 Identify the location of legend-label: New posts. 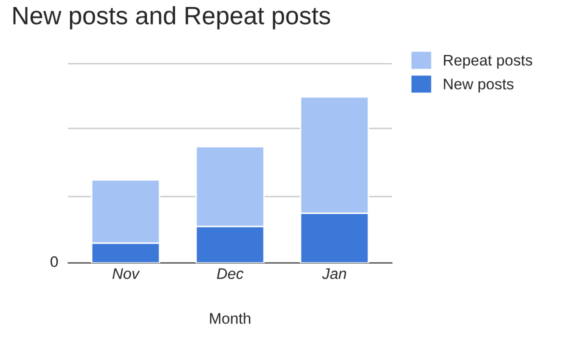
(479, 85).